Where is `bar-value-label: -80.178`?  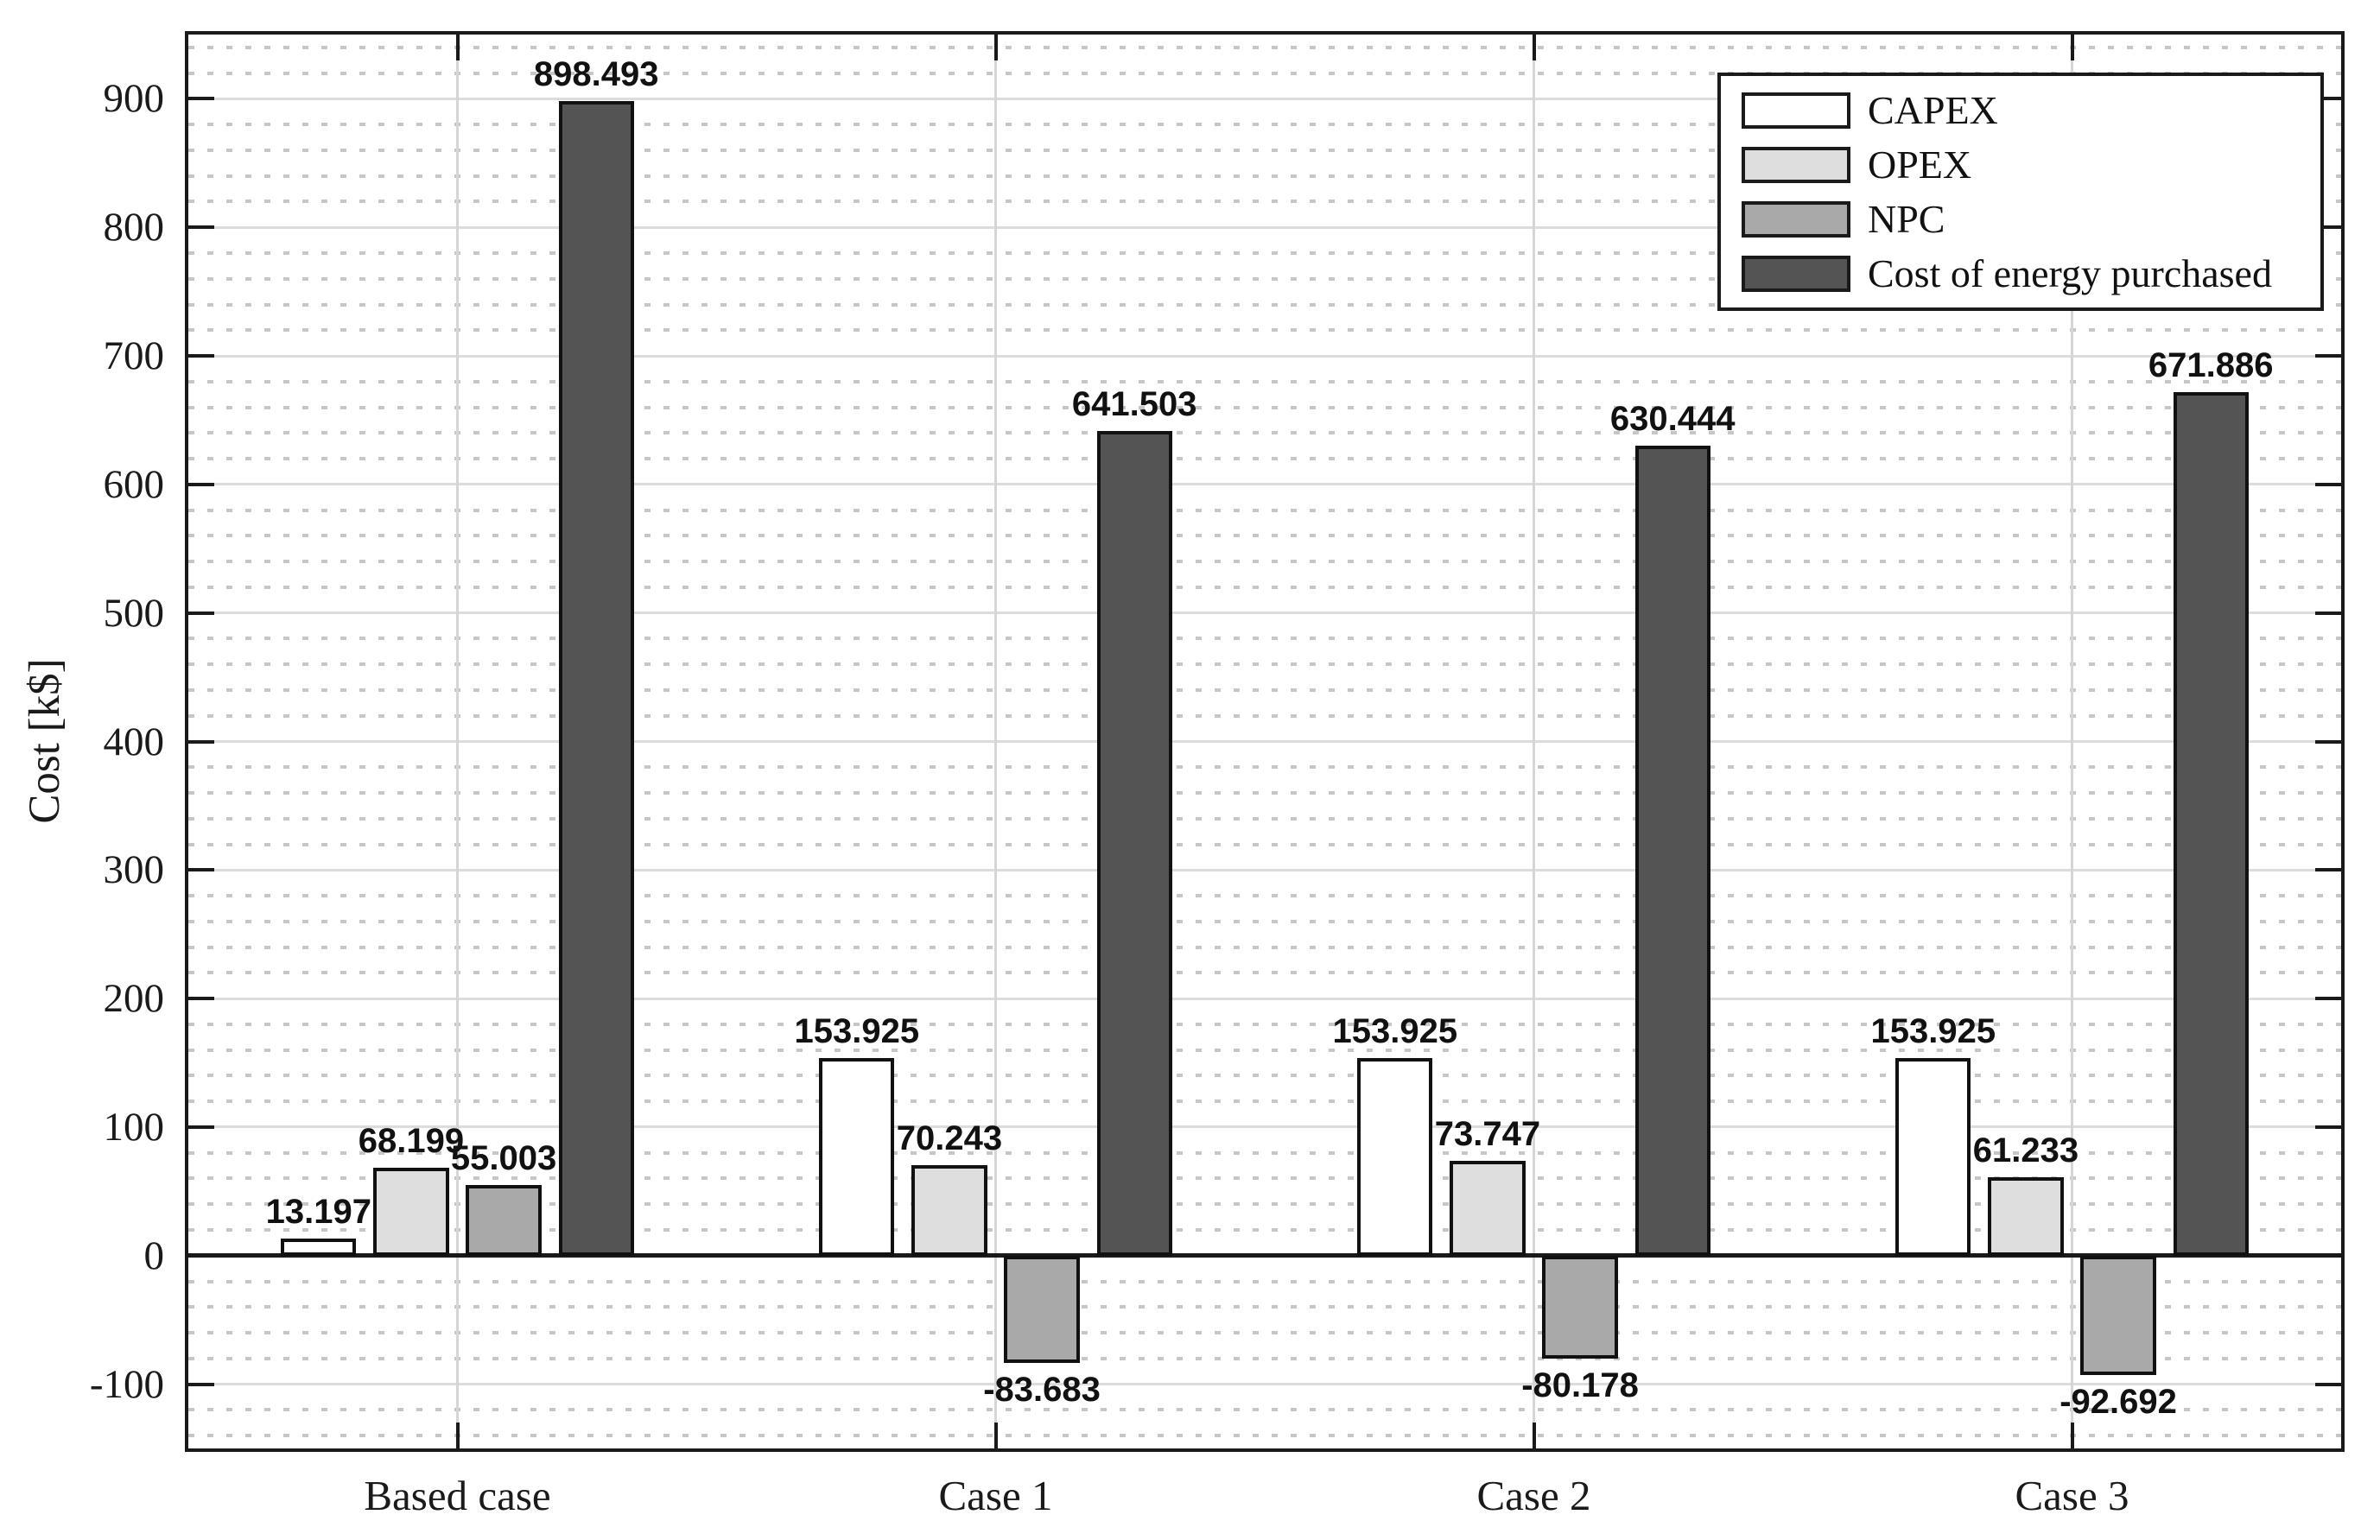 bar-value-label: -80.178 is located at coordinates (1580, 1385).